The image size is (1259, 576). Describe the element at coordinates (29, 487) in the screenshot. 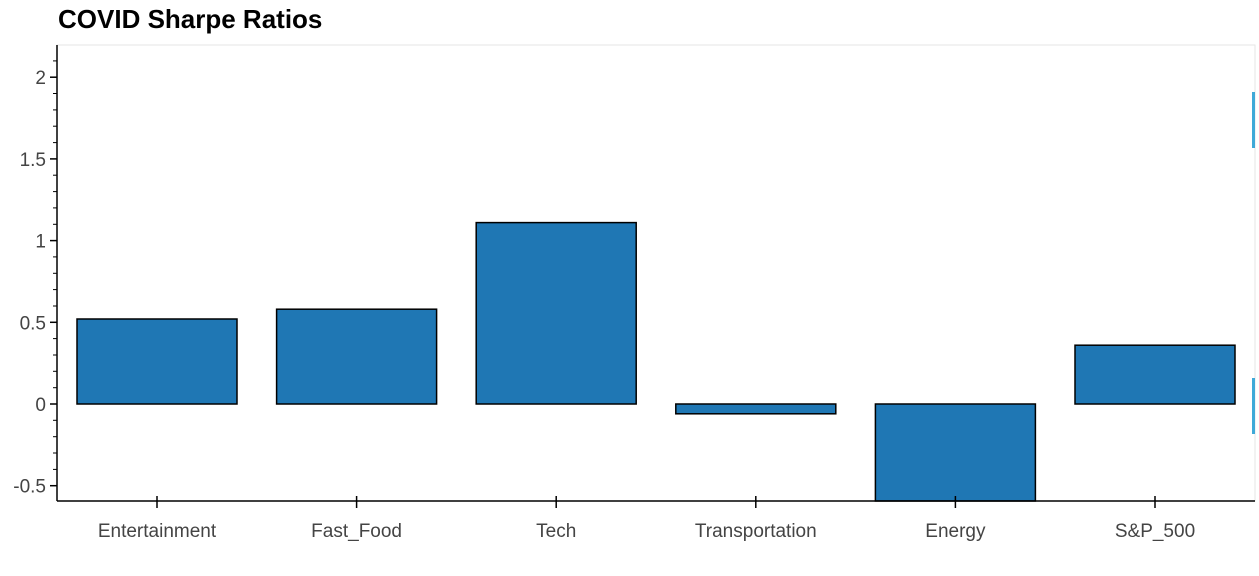

I see `y-tick-label: -0.5` at that location.